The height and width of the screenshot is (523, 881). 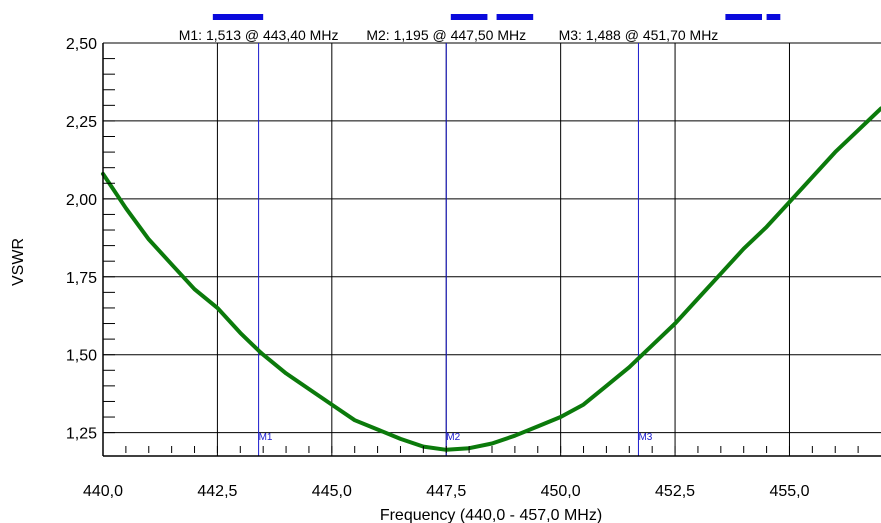 What do you see at coordinates (81, 200) in the screenshot?
I see `y-tick-label: 2,00` at bounding box center [81, 200].